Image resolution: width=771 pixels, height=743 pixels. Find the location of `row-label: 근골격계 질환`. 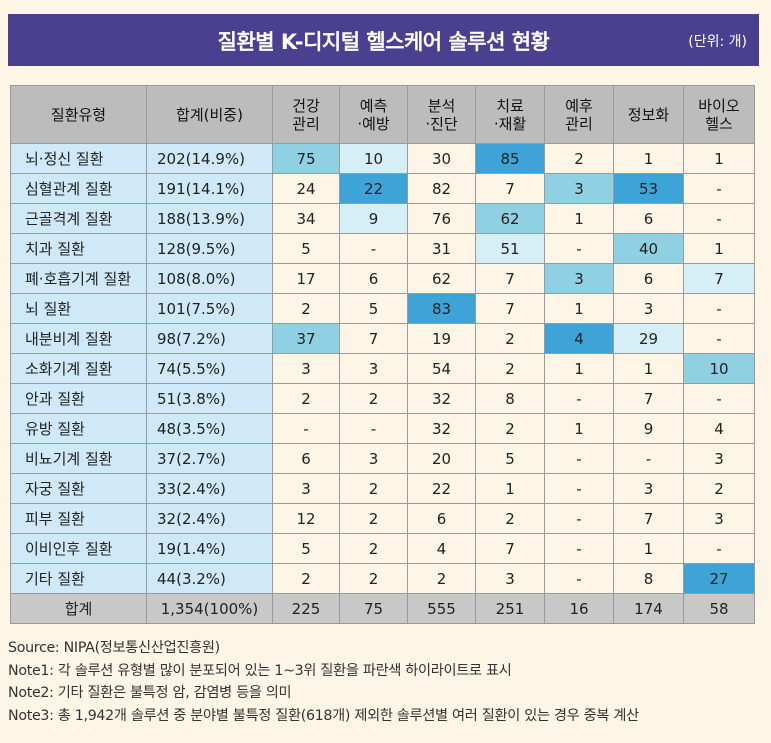

row-label: 근골격계 질환 is located at coordinates (78, 218).